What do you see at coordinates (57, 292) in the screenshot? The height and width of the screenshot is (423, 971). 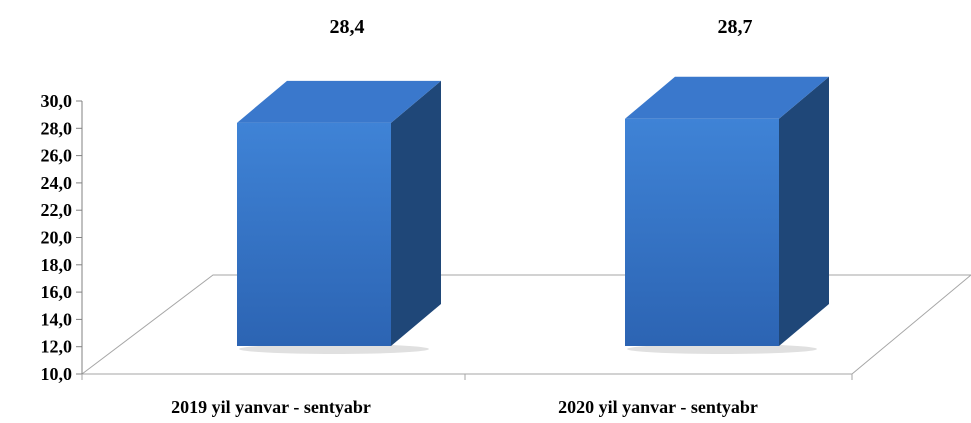 I see `y-tick-label: 16,0` at bounding box center [57, 292].